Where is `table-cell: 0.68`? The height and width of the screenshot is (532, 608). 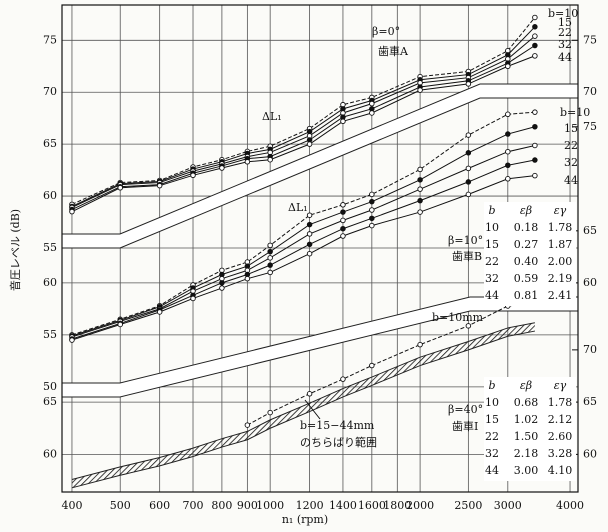
table-cell: 0.68 is located at coordinates (526, 402).